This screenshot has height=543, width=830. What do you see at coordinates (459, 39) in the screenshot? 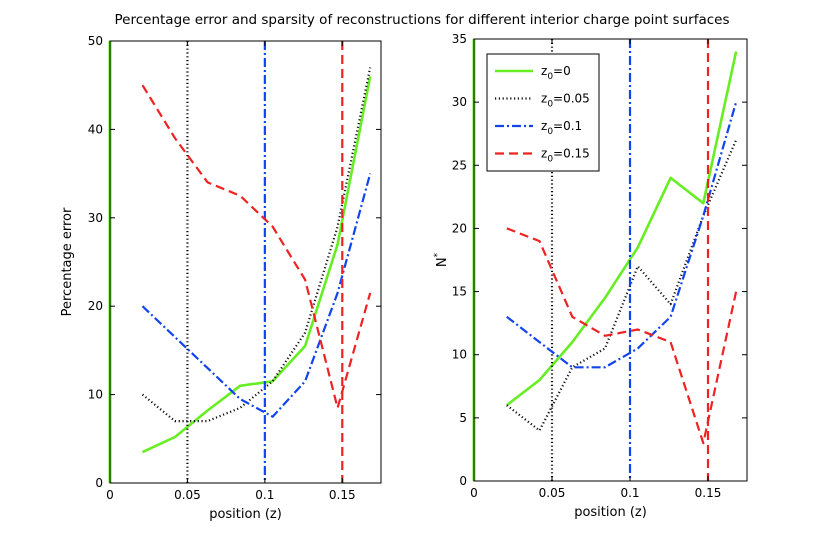
I see `y-tick-label: 35` at bounding box center [459, 39].